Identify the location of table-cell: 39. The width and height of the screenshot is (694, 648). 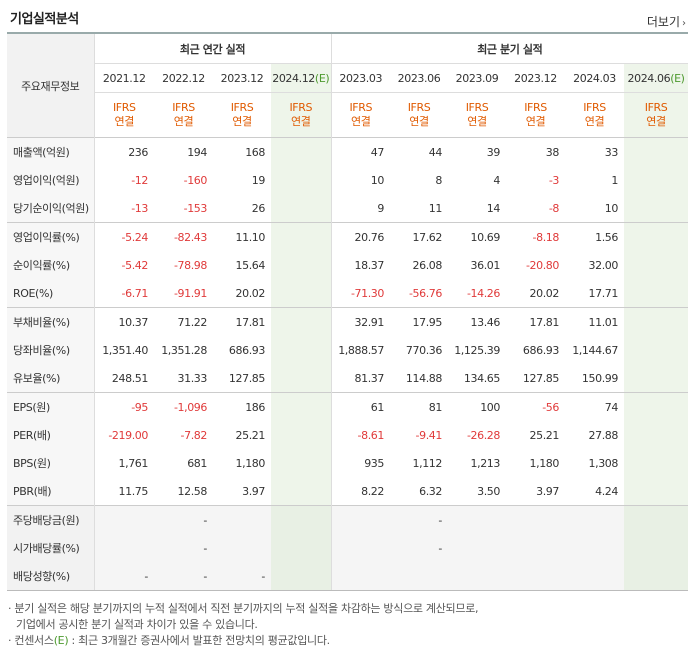
(477, 151).